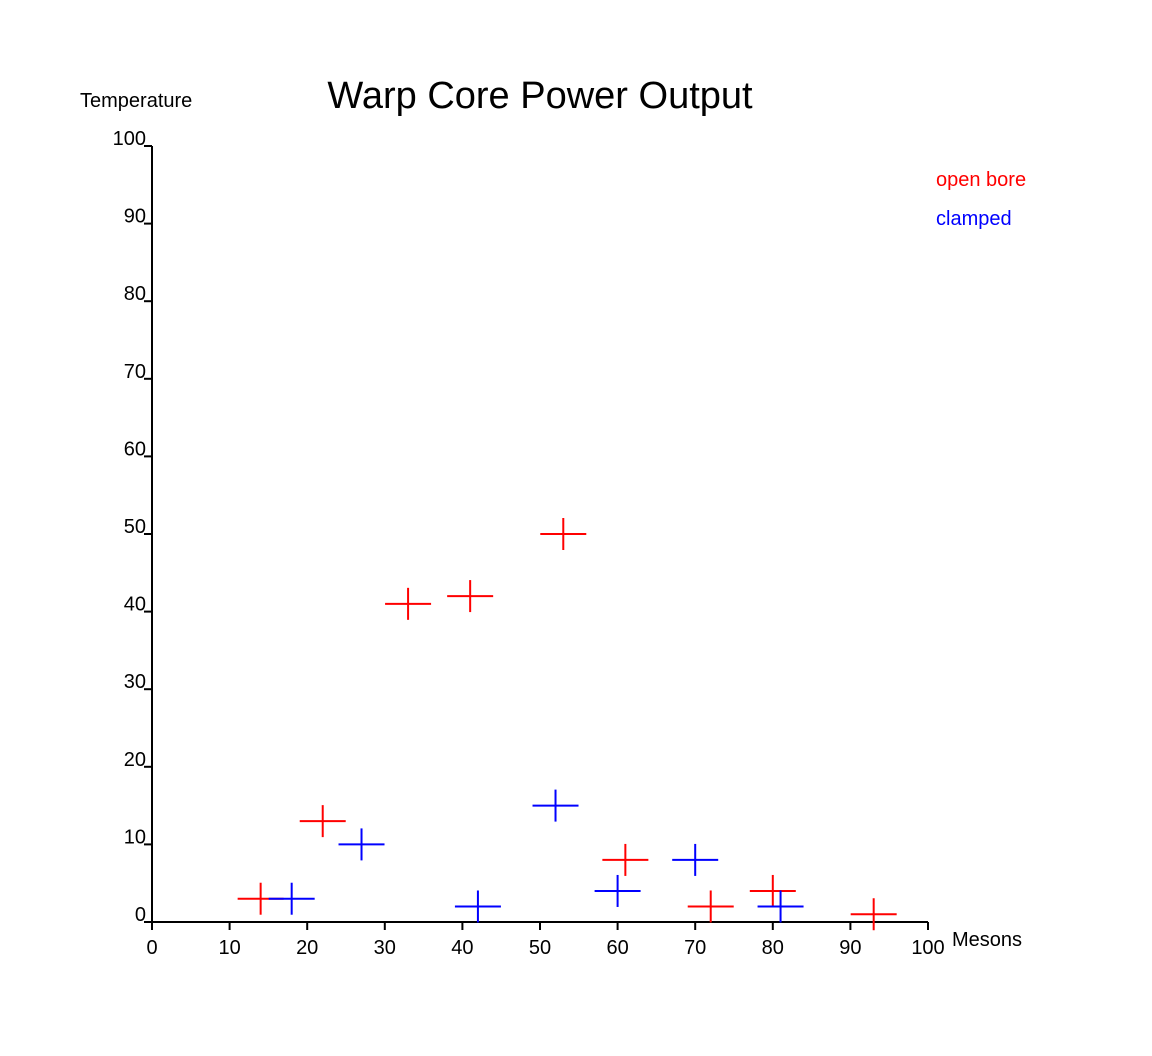 Image resolution: width=1152 pixels, height=1056 pixels. What do you see at coordinates (135, 372) in the screenshot?
I see `y-tick-label: 70` at bounding box center [135, 372].